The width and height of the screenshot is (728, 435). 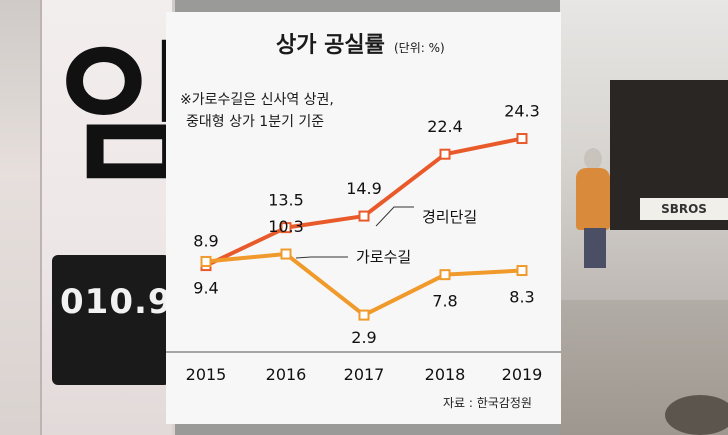 What do you see at coordinates (364, 188) in the screenshot?
I see `data-value-label: 14.9` at bounding box center [364, 188].